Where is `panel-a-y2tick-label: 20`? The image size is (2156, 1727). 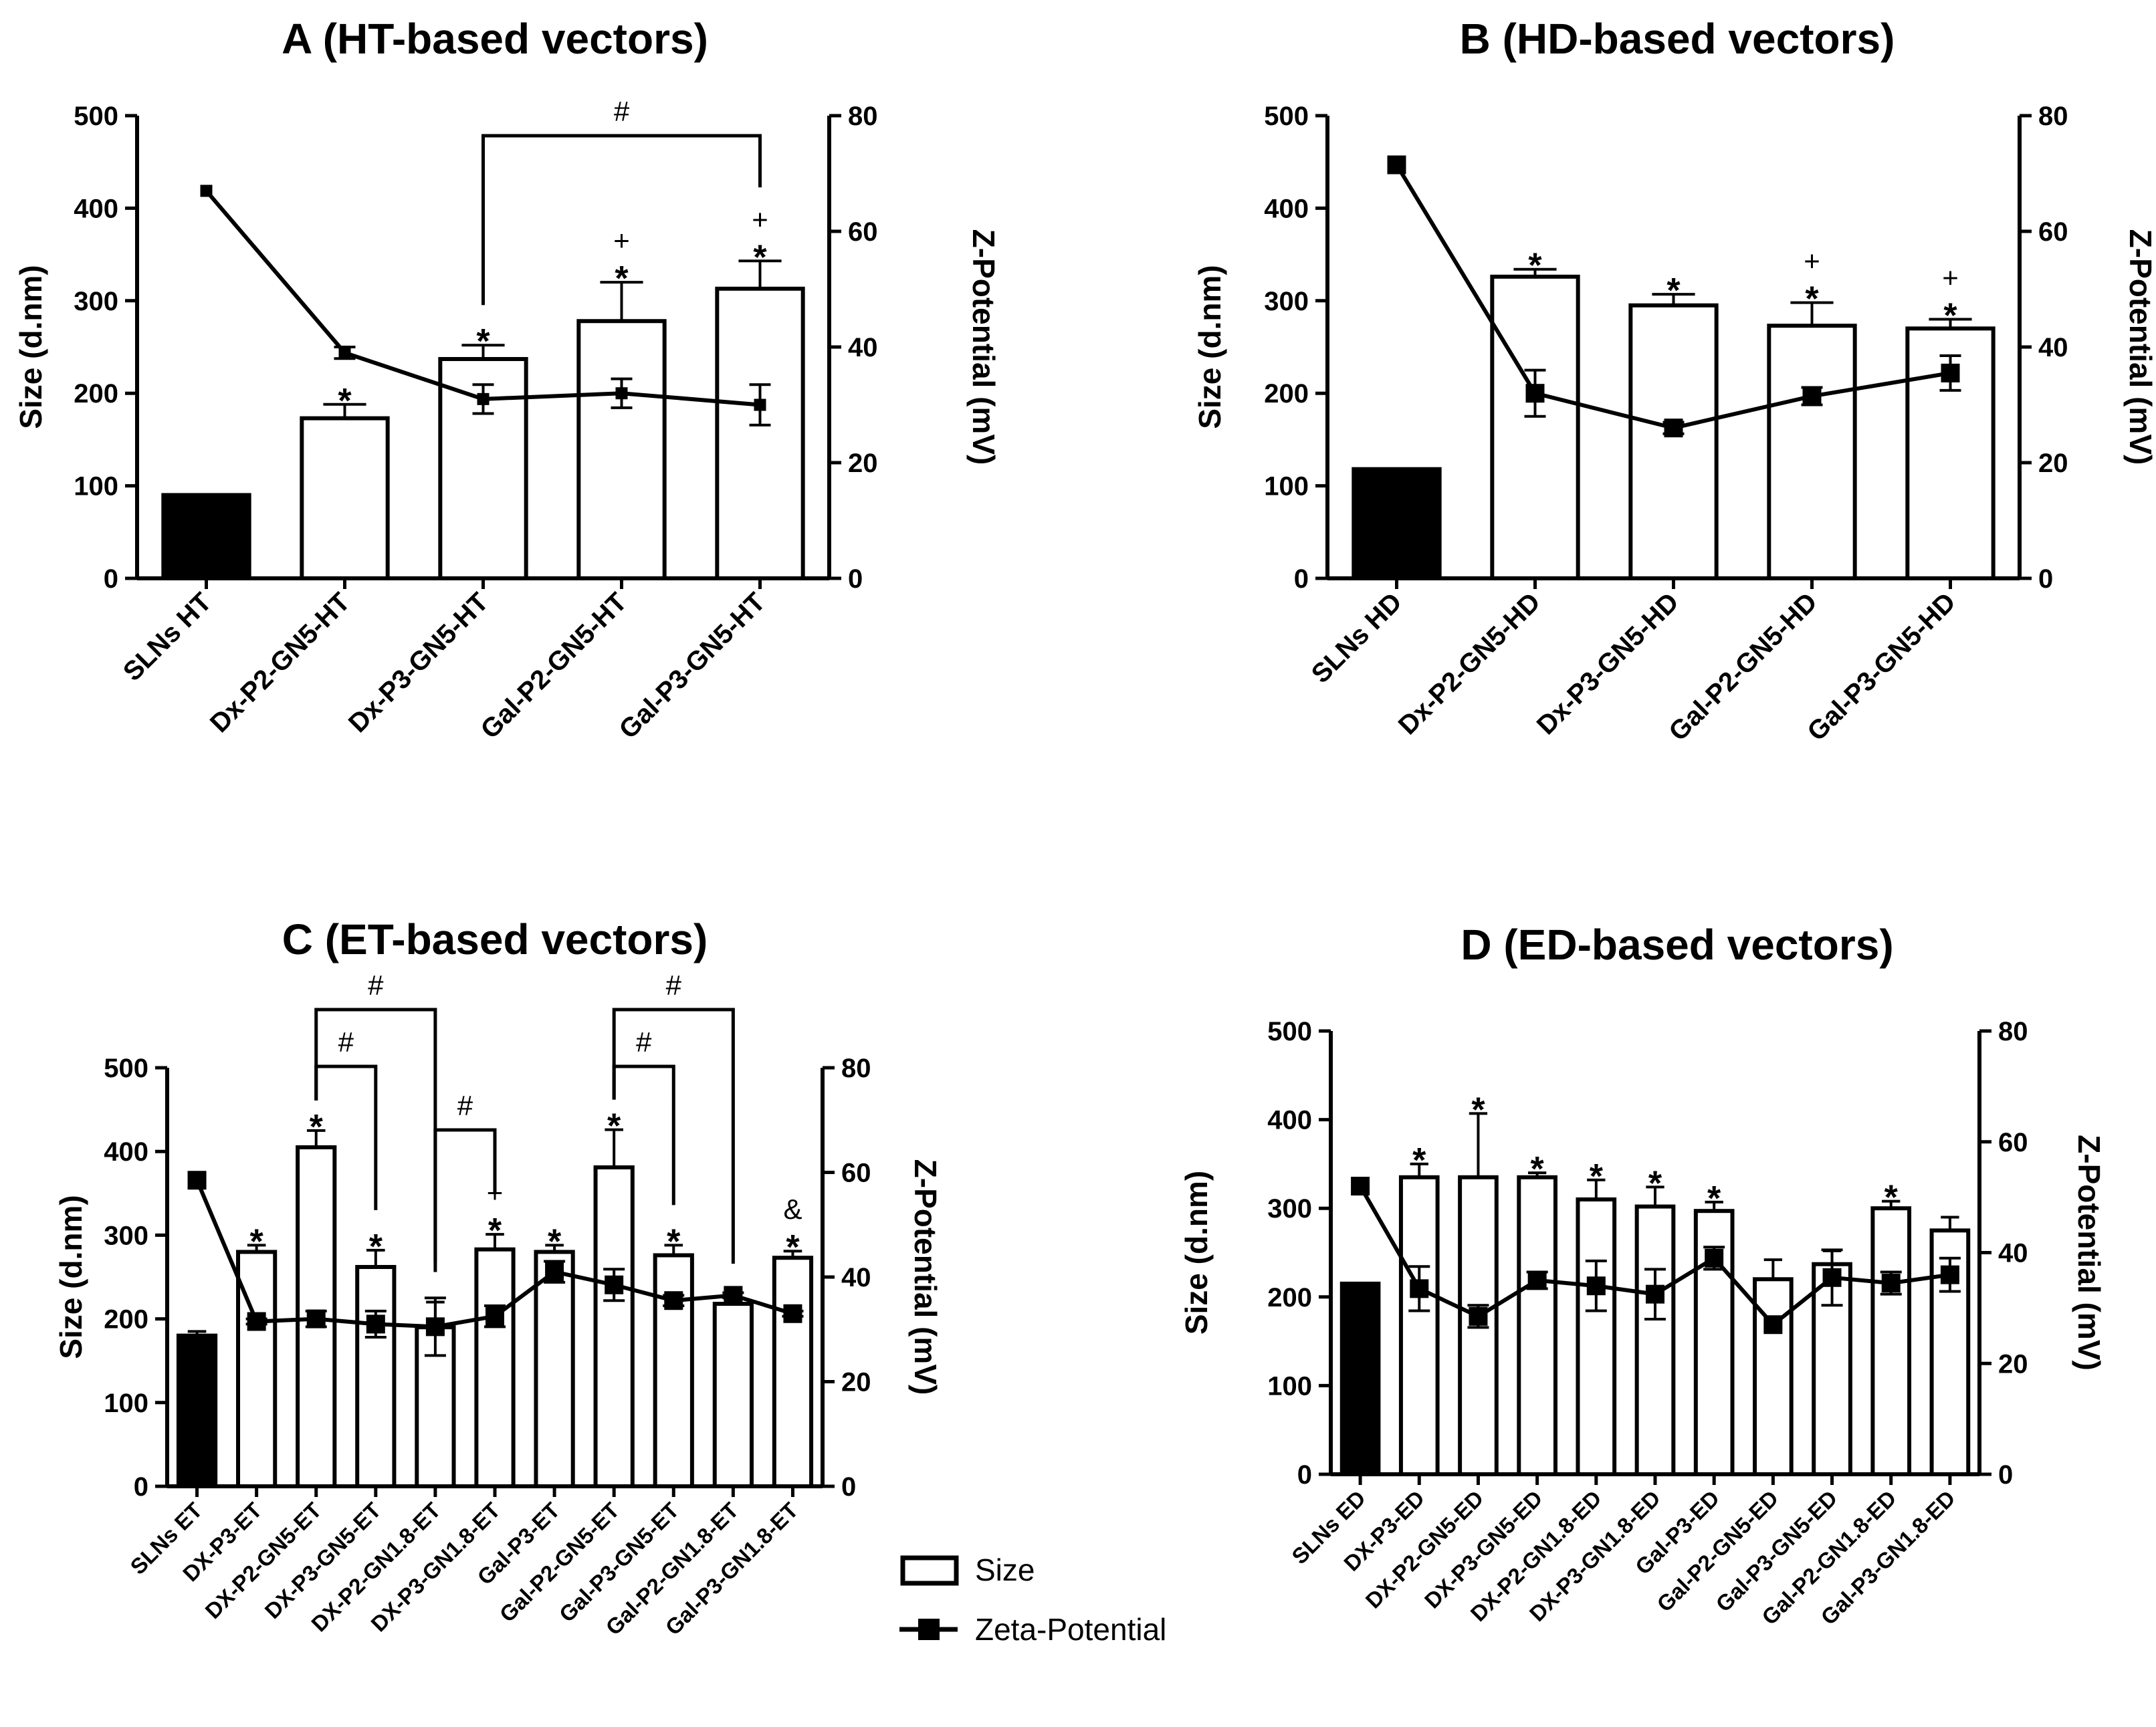 panel-a-y2tick-label: 20 is located at coordinates (863, 463).